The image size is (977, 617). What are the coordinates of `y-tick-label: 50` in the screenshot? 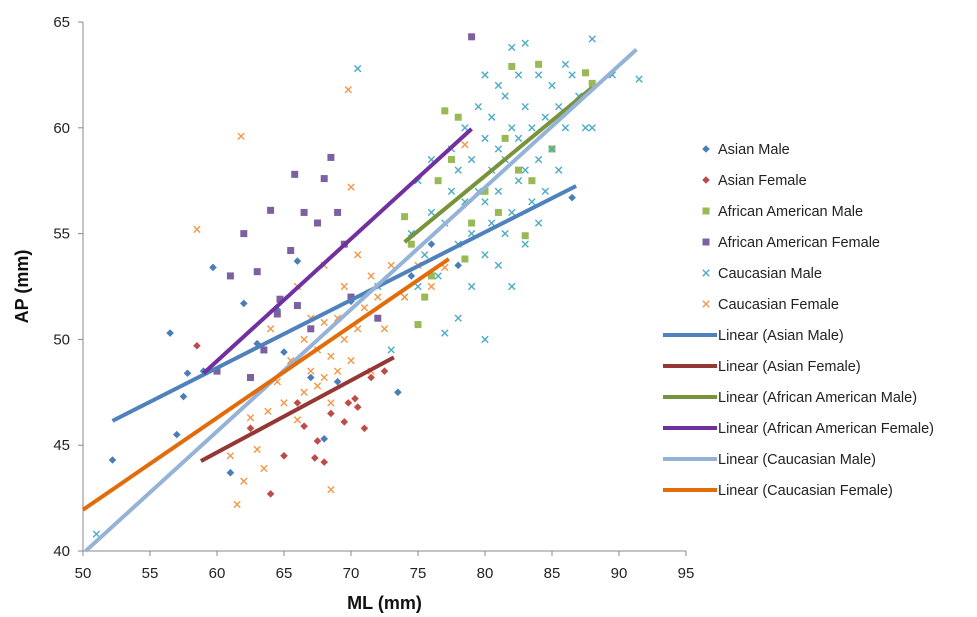 It's located at (61, 339).